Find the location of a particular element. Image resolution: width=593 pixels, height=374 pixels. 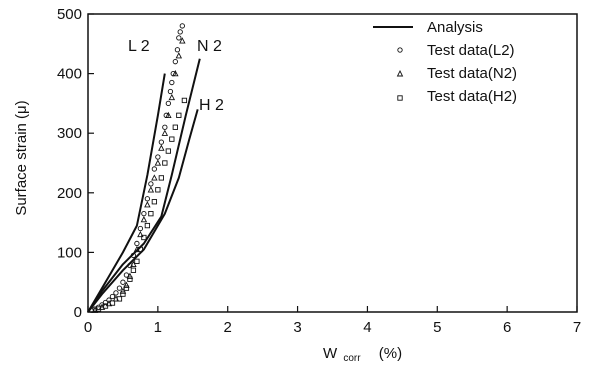

test-data-points is located at coordinates (138, 168).